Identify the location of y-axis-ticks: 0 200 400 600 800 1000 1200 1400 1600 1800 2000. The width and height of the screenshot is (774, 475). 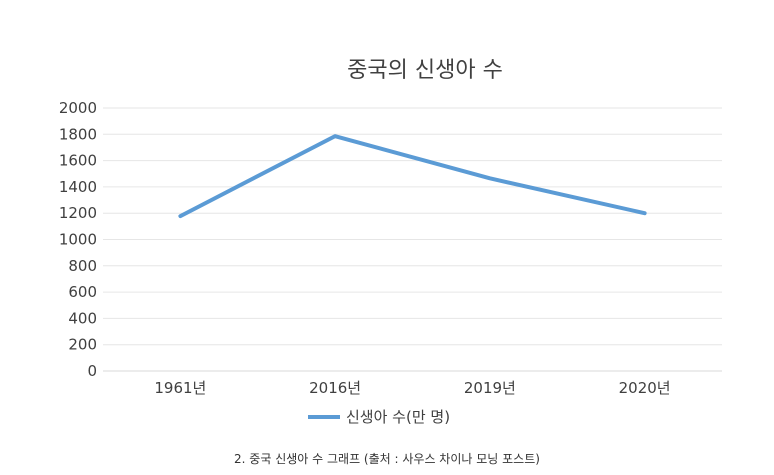
(78, 239).